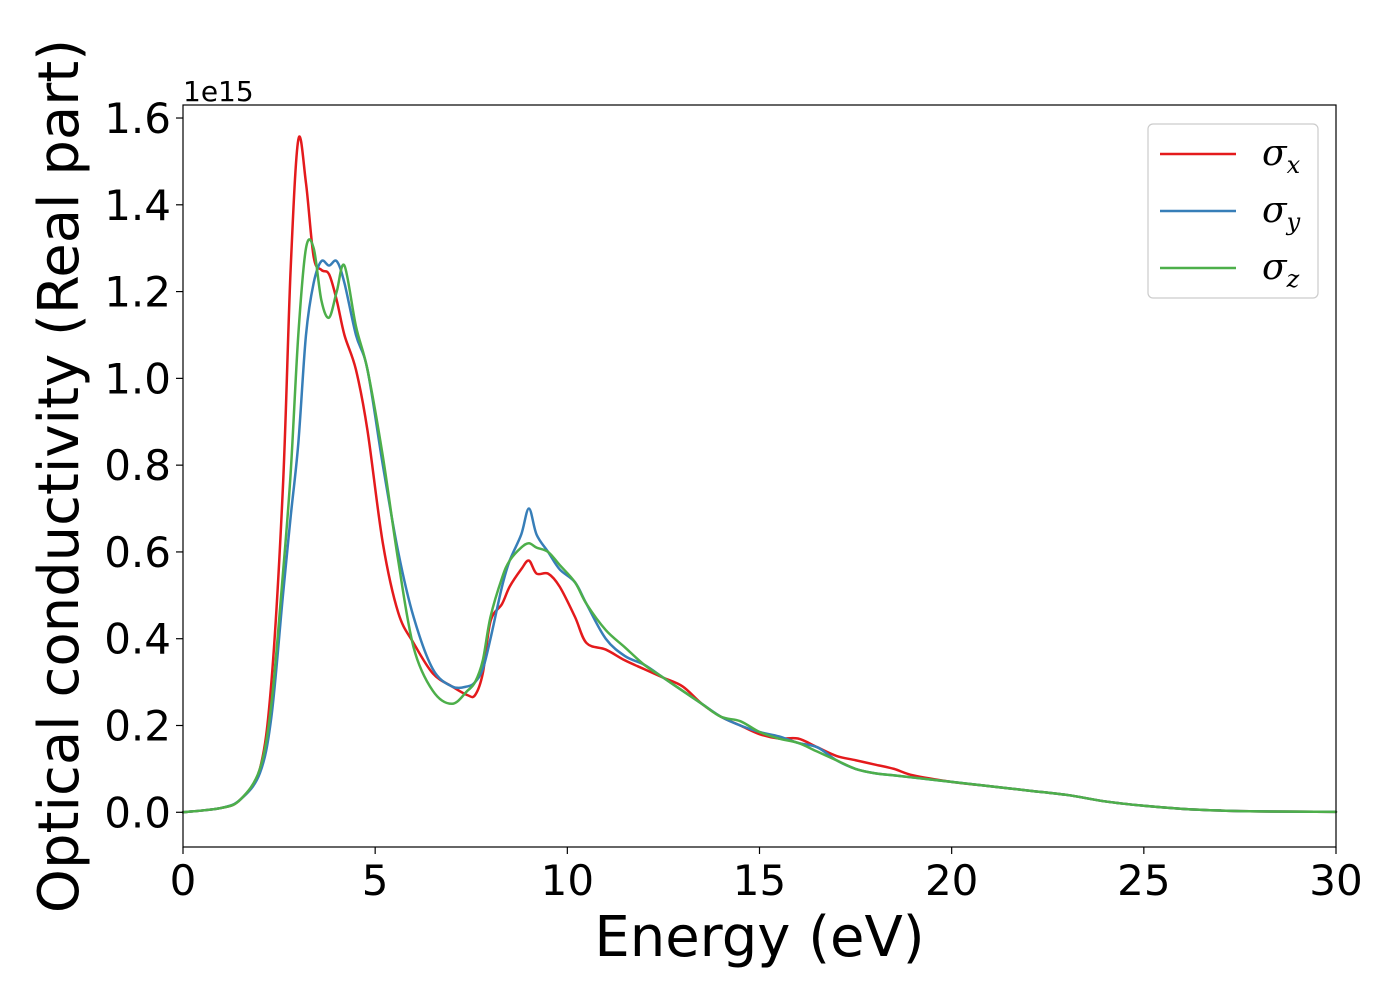 The width and height of the screenshot is (1400, 1000). What do you see at coordinates (1143, 880) in the screenshot?
I see `x-tick-label: 25` at bounding box center [1143, 880].